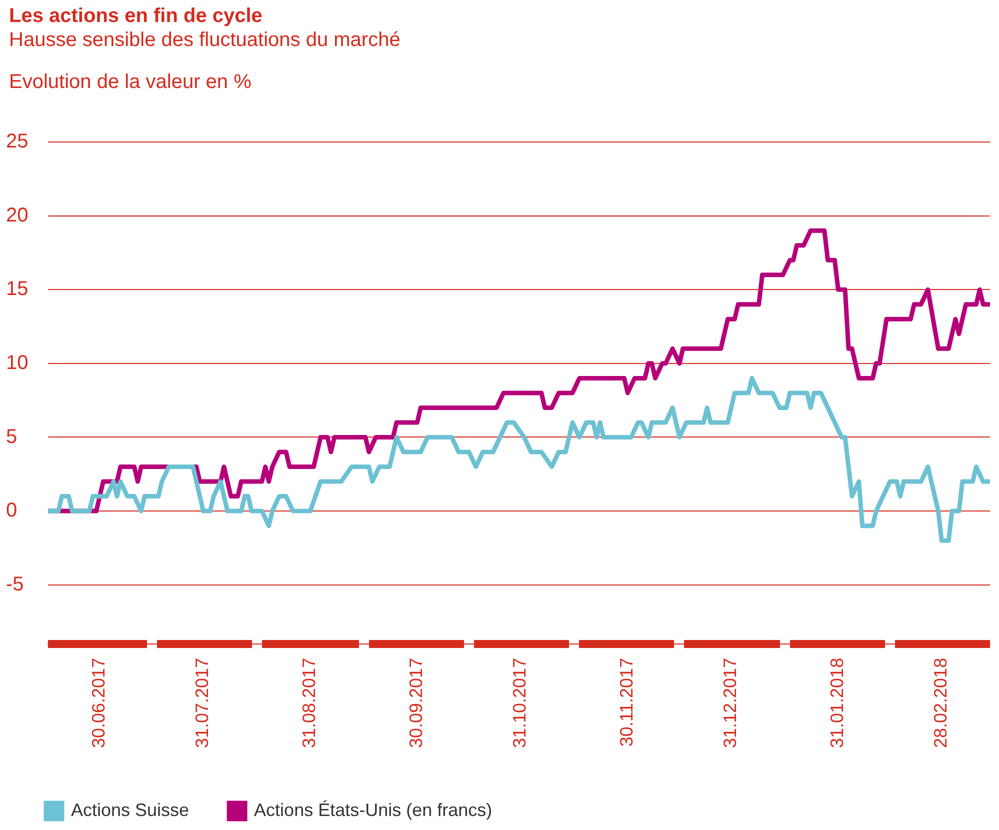  What do you see at coordinates (17, 363) in the screenshot?
I see `y-tick-label: 10` at bounding box center [17, 363].